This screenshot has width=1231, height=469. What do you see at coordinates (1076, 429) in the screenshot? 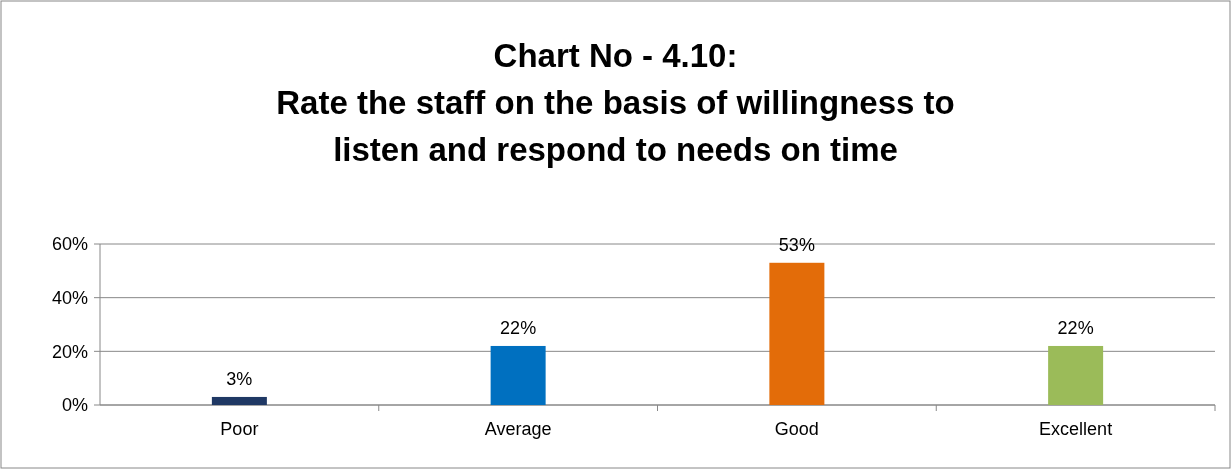
I see `x-tick-label: Excellent` at bounding box center [1076, 429].